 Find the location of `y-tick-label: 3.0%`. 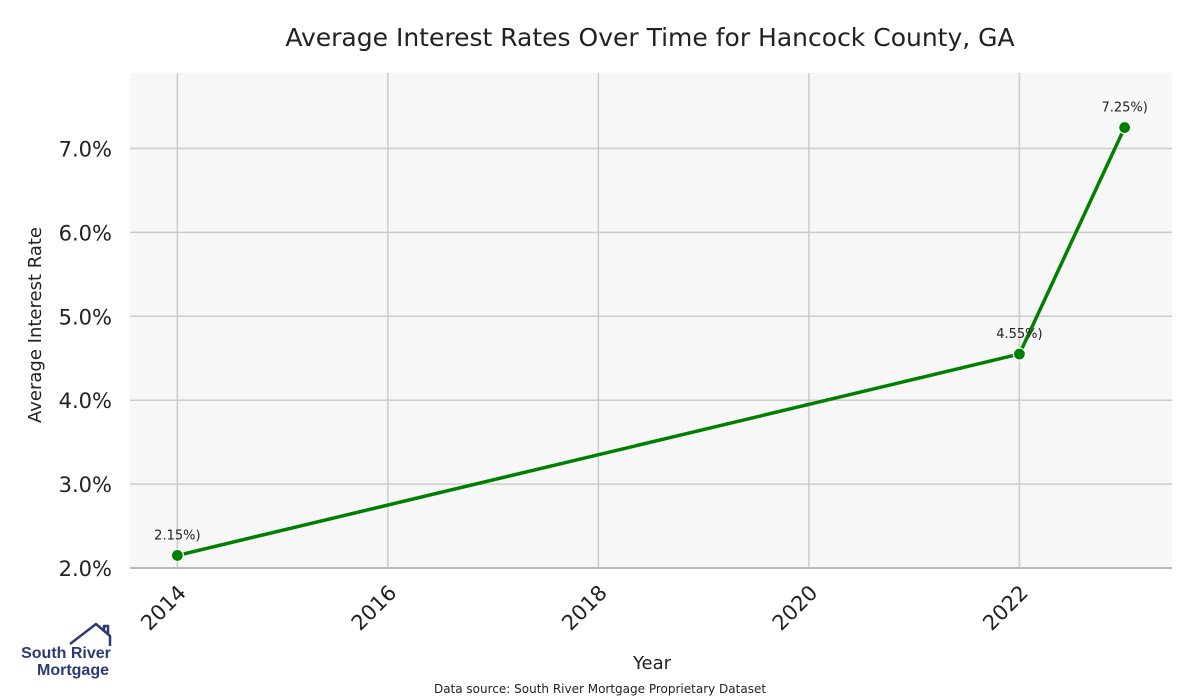

y-tick-label: 3.0% is located at coordinates (85, 485).